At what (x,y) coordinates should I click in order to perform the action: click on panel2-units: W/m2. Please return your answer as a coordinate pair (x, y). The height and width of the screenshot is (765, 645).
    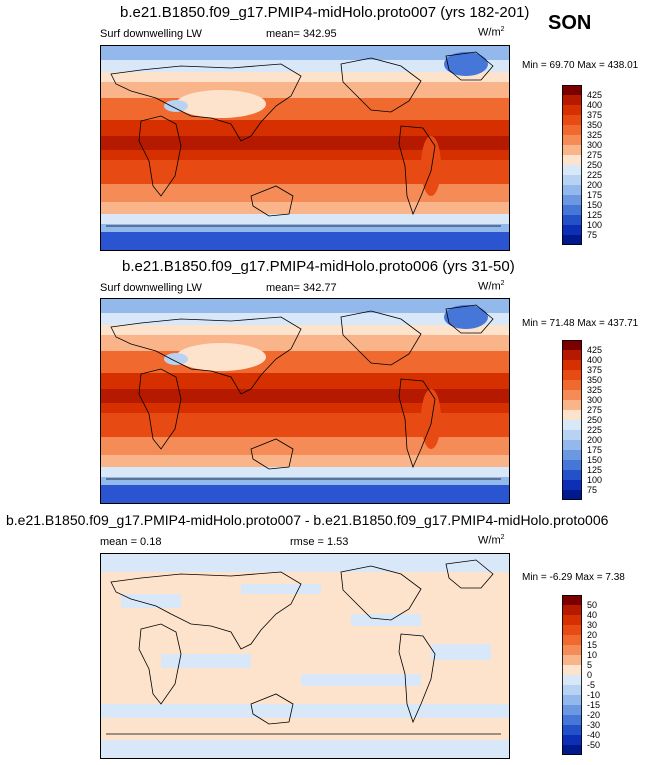
    Looking at the image, I should click on (491, 286).